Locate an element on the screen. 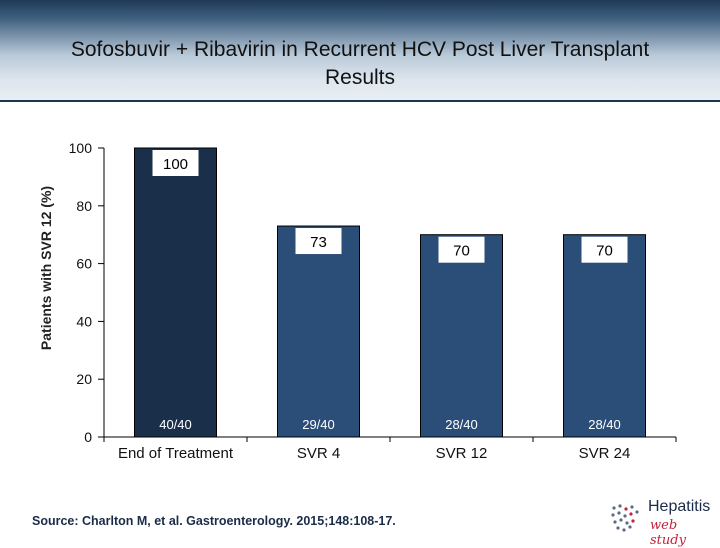  logo-title: Hepatitis is located at coordinates (679, 506).